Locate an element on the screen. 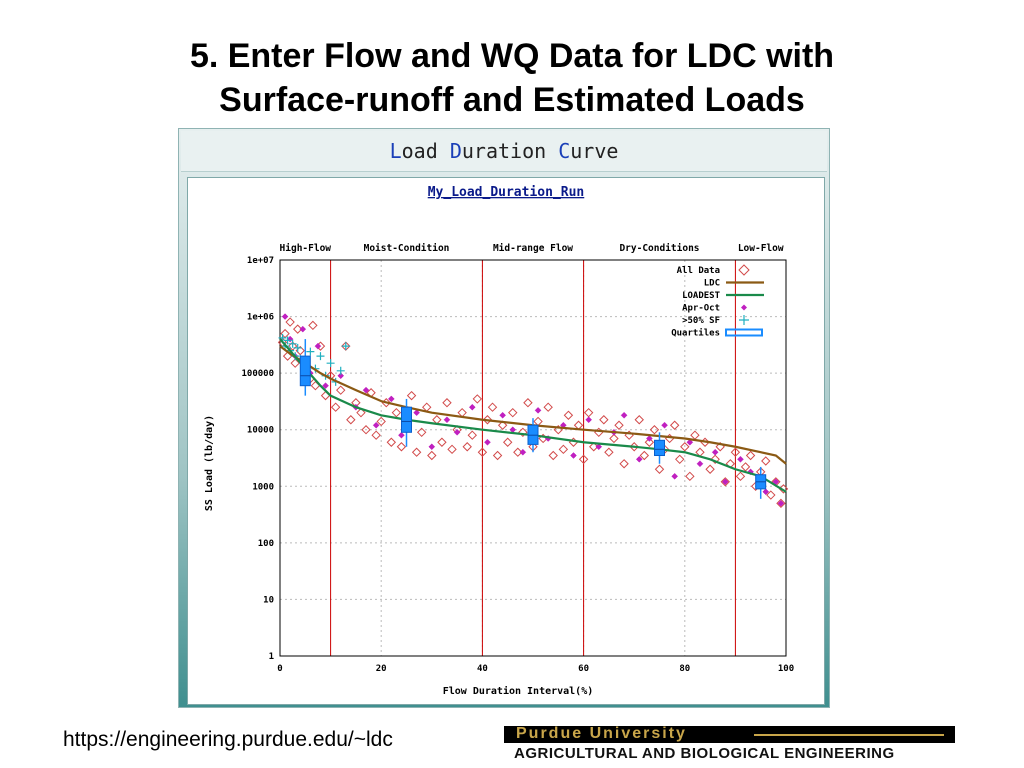  zone-label: High-Flow is located at coordinates (306, 248).